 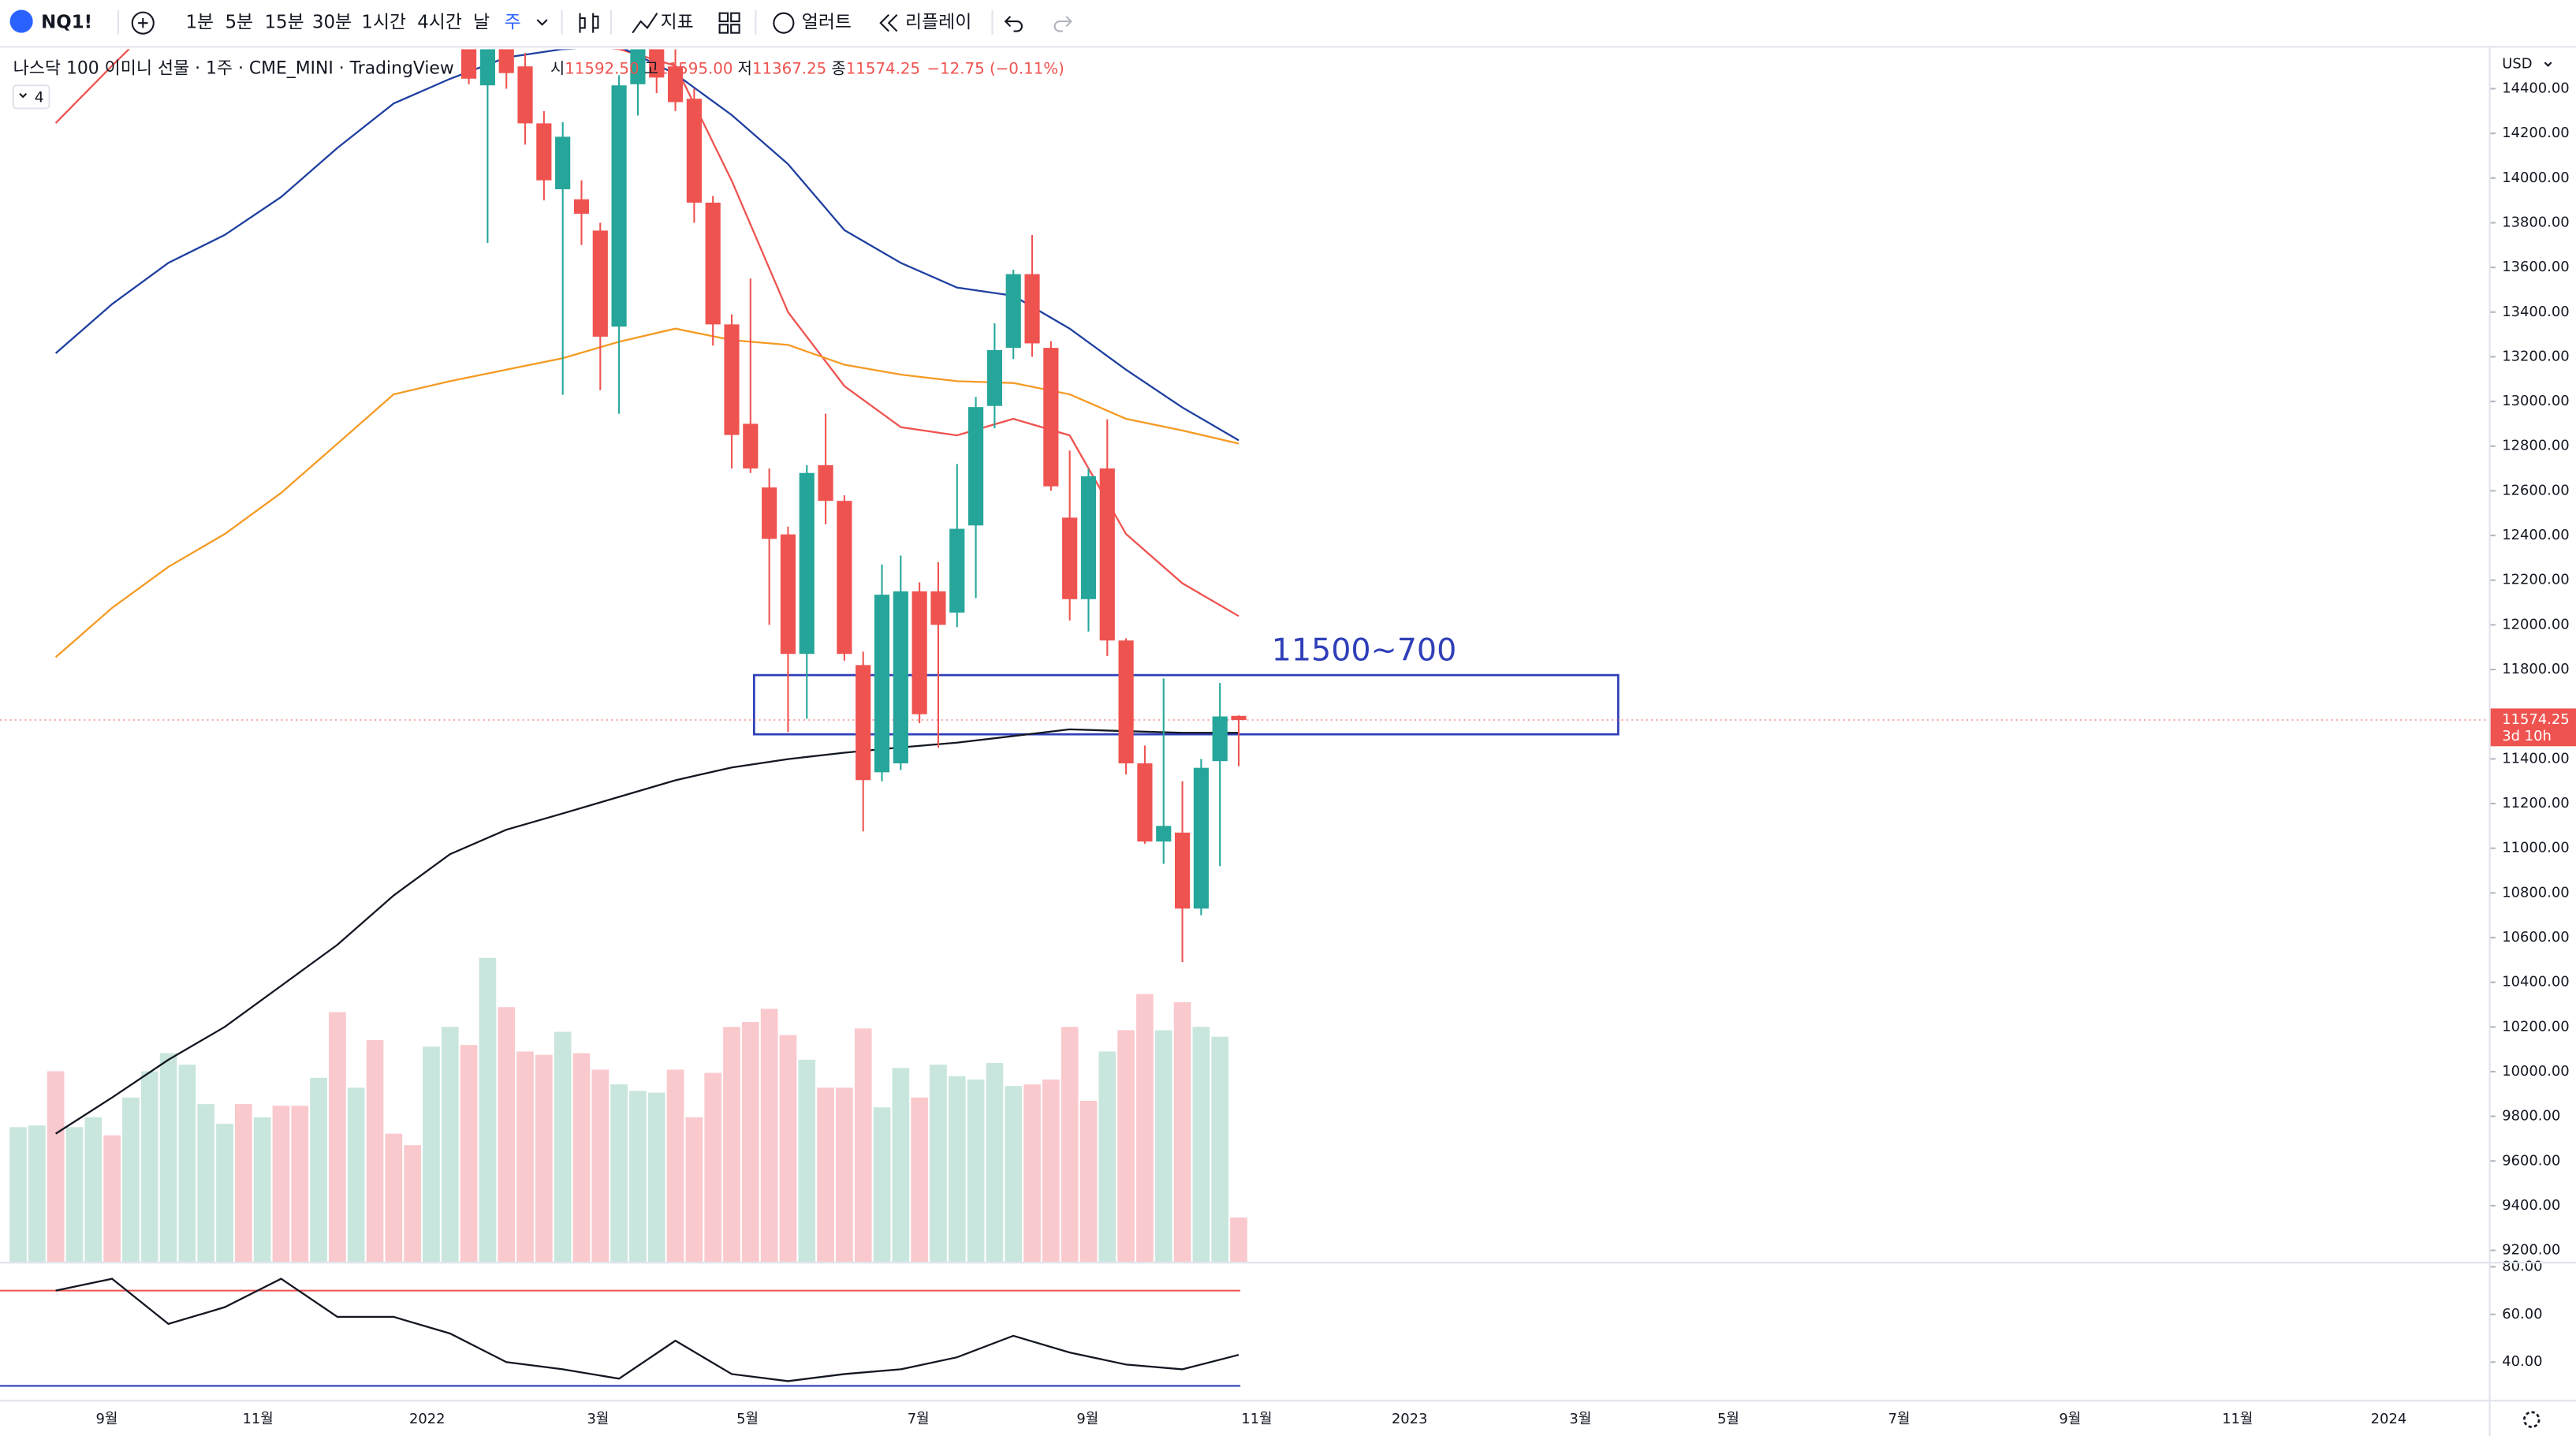 I want to click on y-tick-label: 13800.00, so click(x=2535, y=222).